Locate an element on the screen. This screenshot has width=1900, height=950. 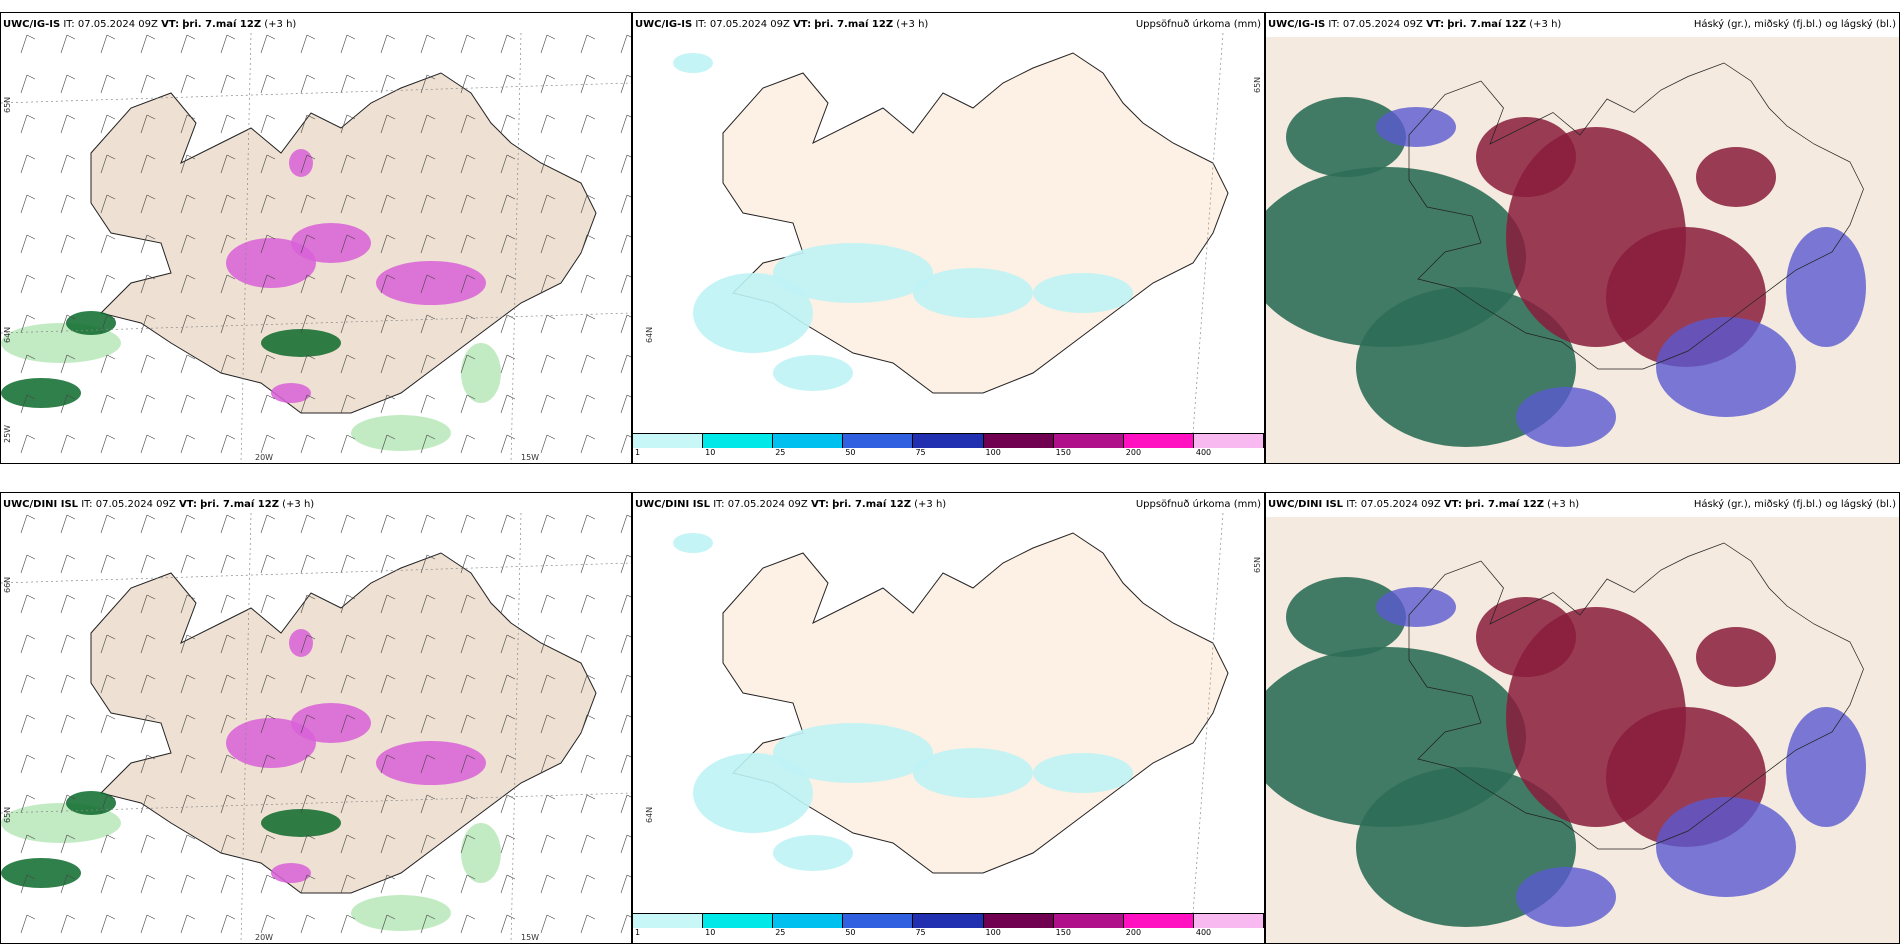
lat-label: 25W is located at coordinates (7, 433).